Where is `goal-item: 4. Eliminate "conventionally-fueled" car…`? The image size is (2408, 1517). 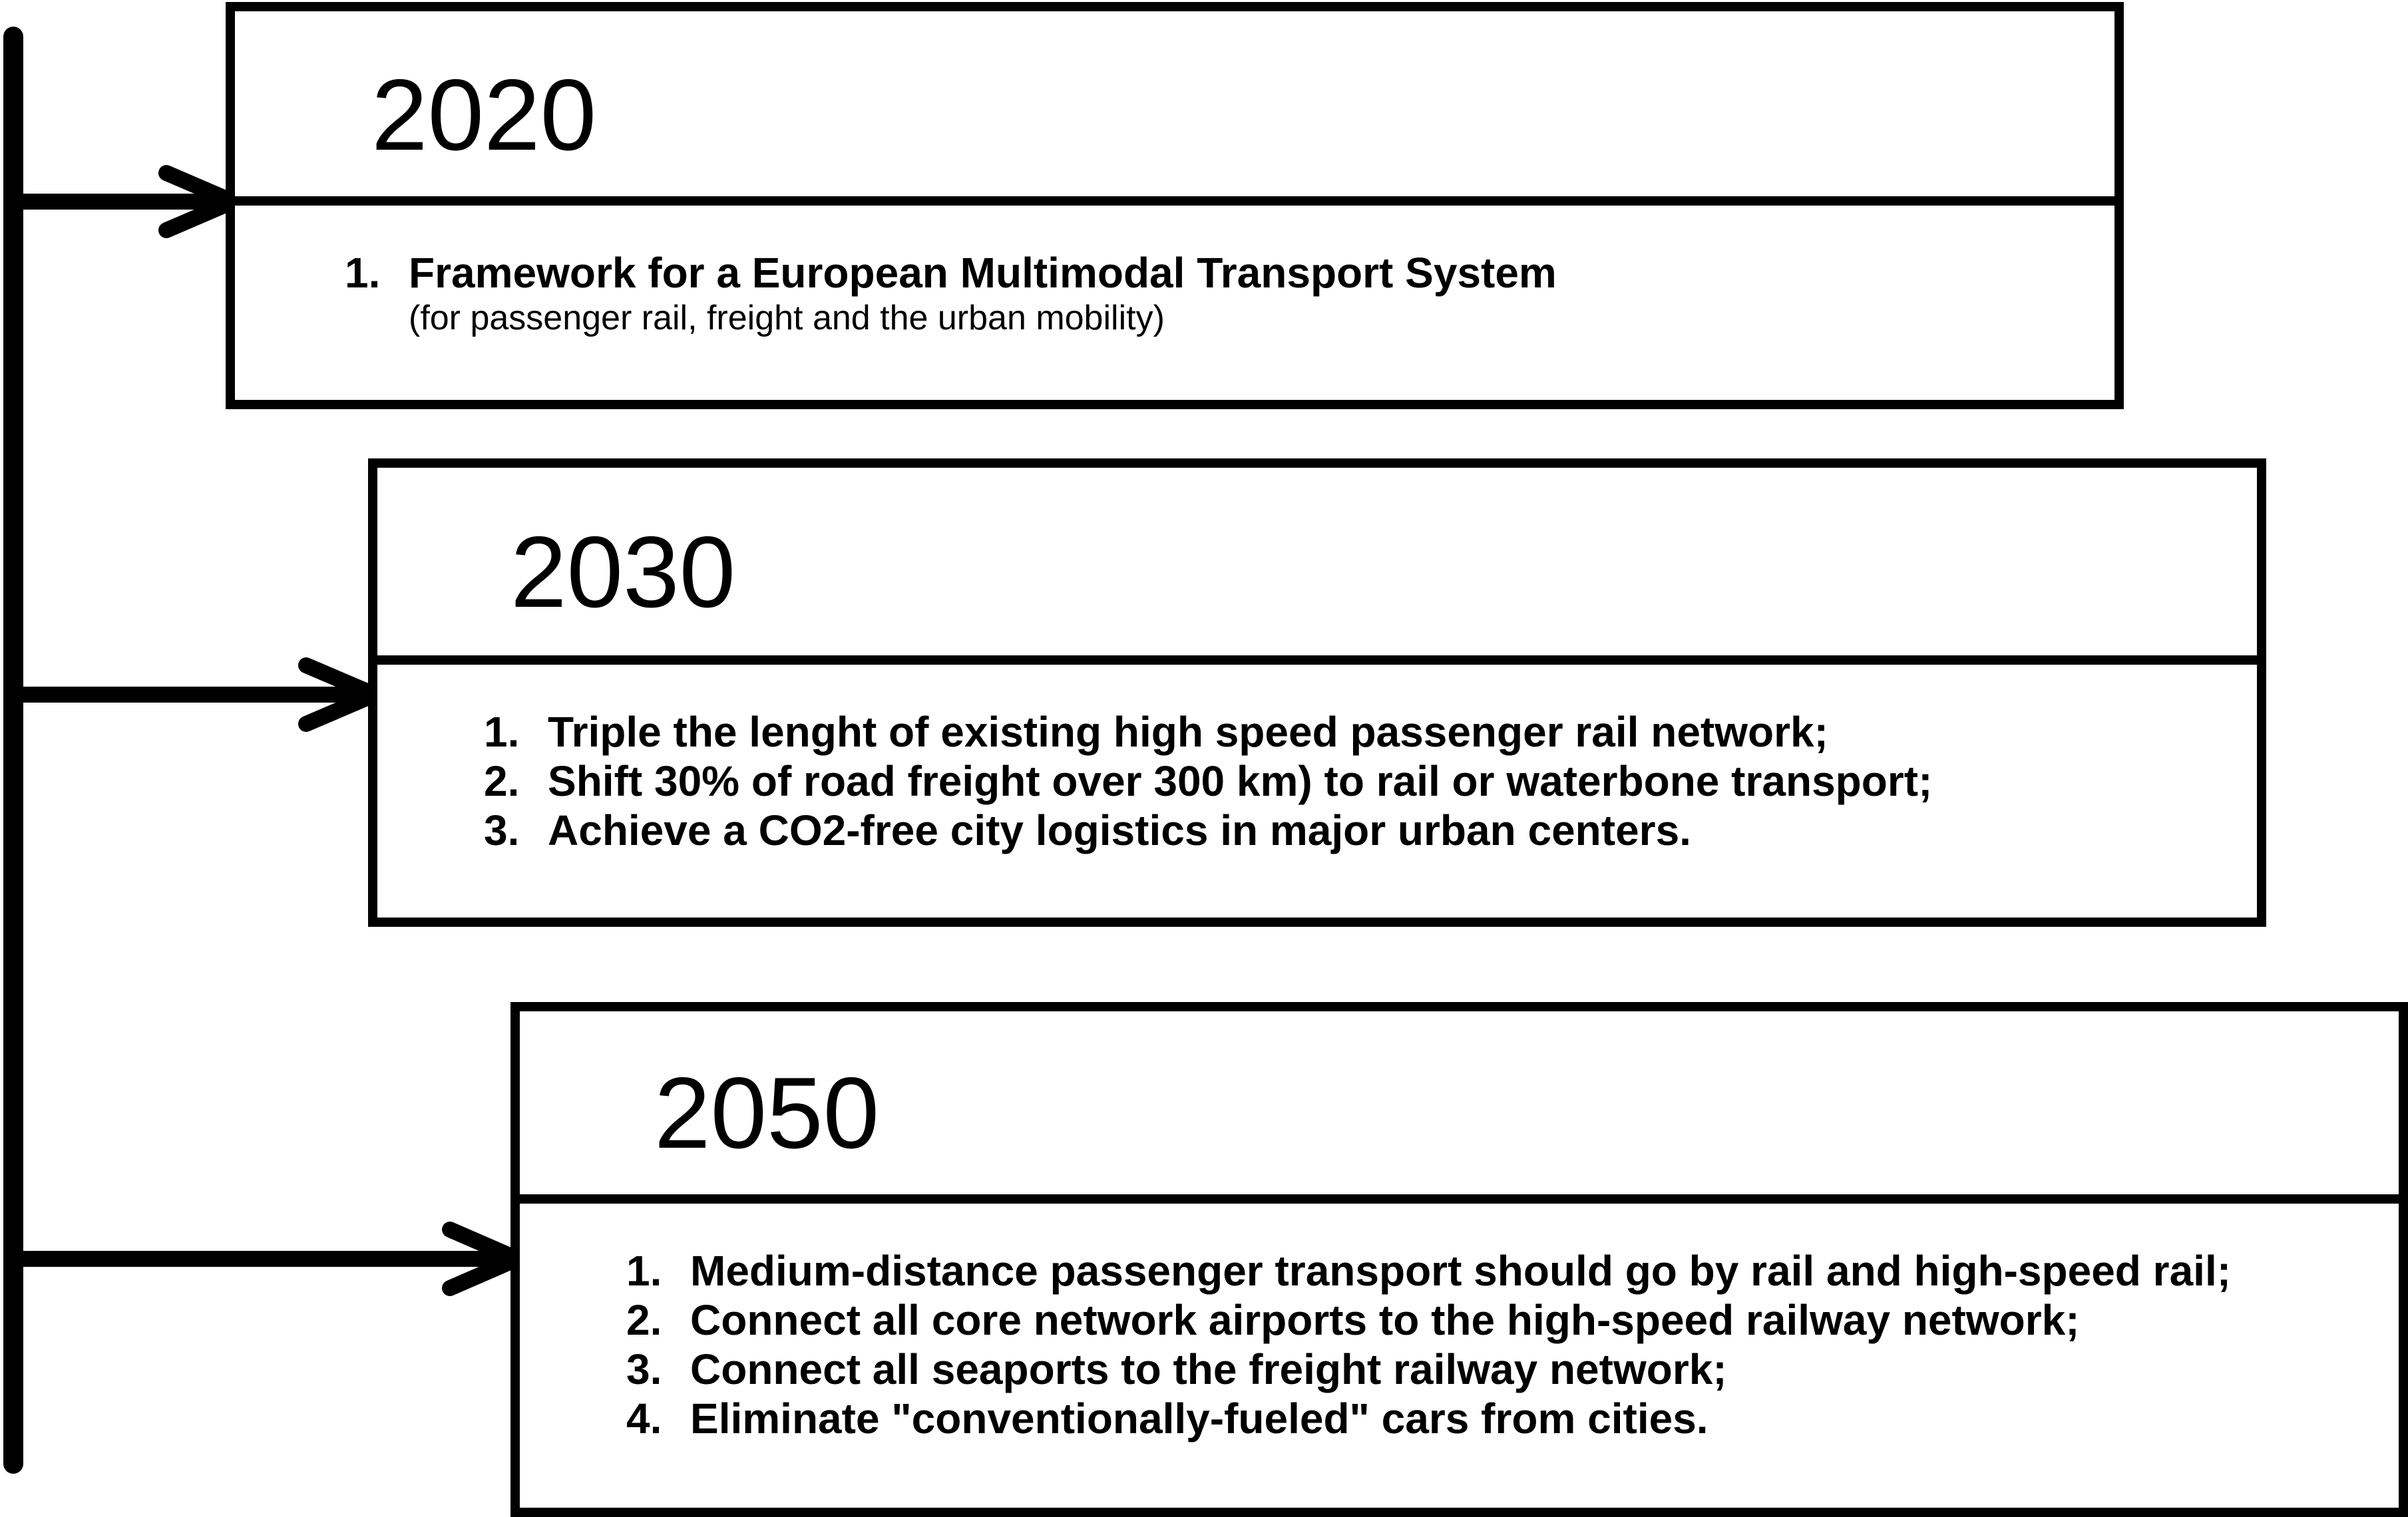 goal-item: 4. Eliminate "conventionally-fueled" car… is located at coordinates (1429, 1418).